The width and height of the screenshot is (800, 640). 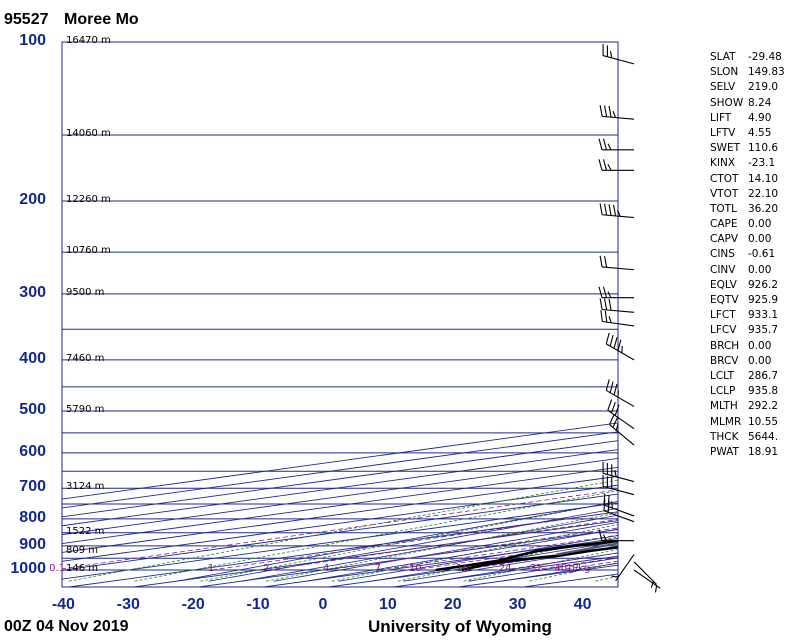 I want to click on index-key: LCLP, so click(x=723, y=391).